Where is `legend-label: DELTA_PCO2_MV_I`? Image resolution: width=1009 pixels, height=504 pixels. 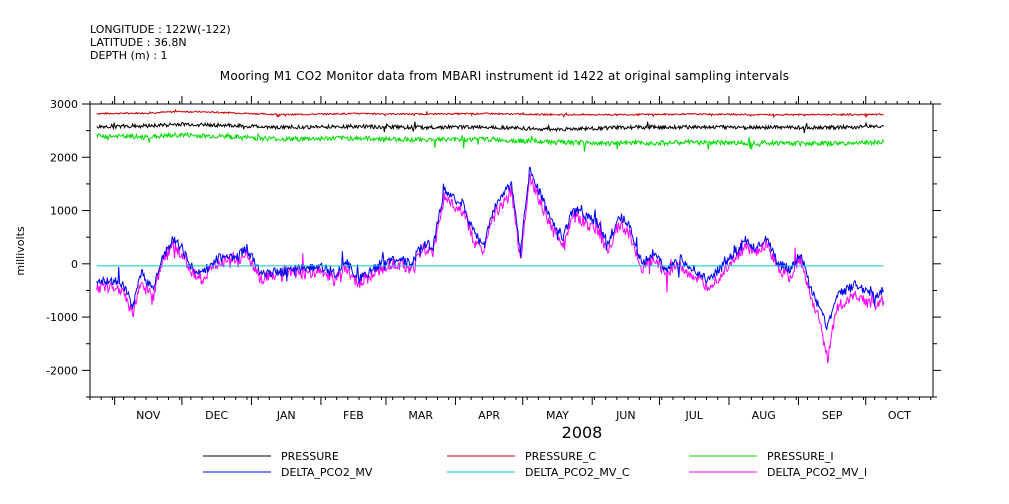 legend-label: DELTA_PCO2_MV_I is located at coordinates (817, 472).